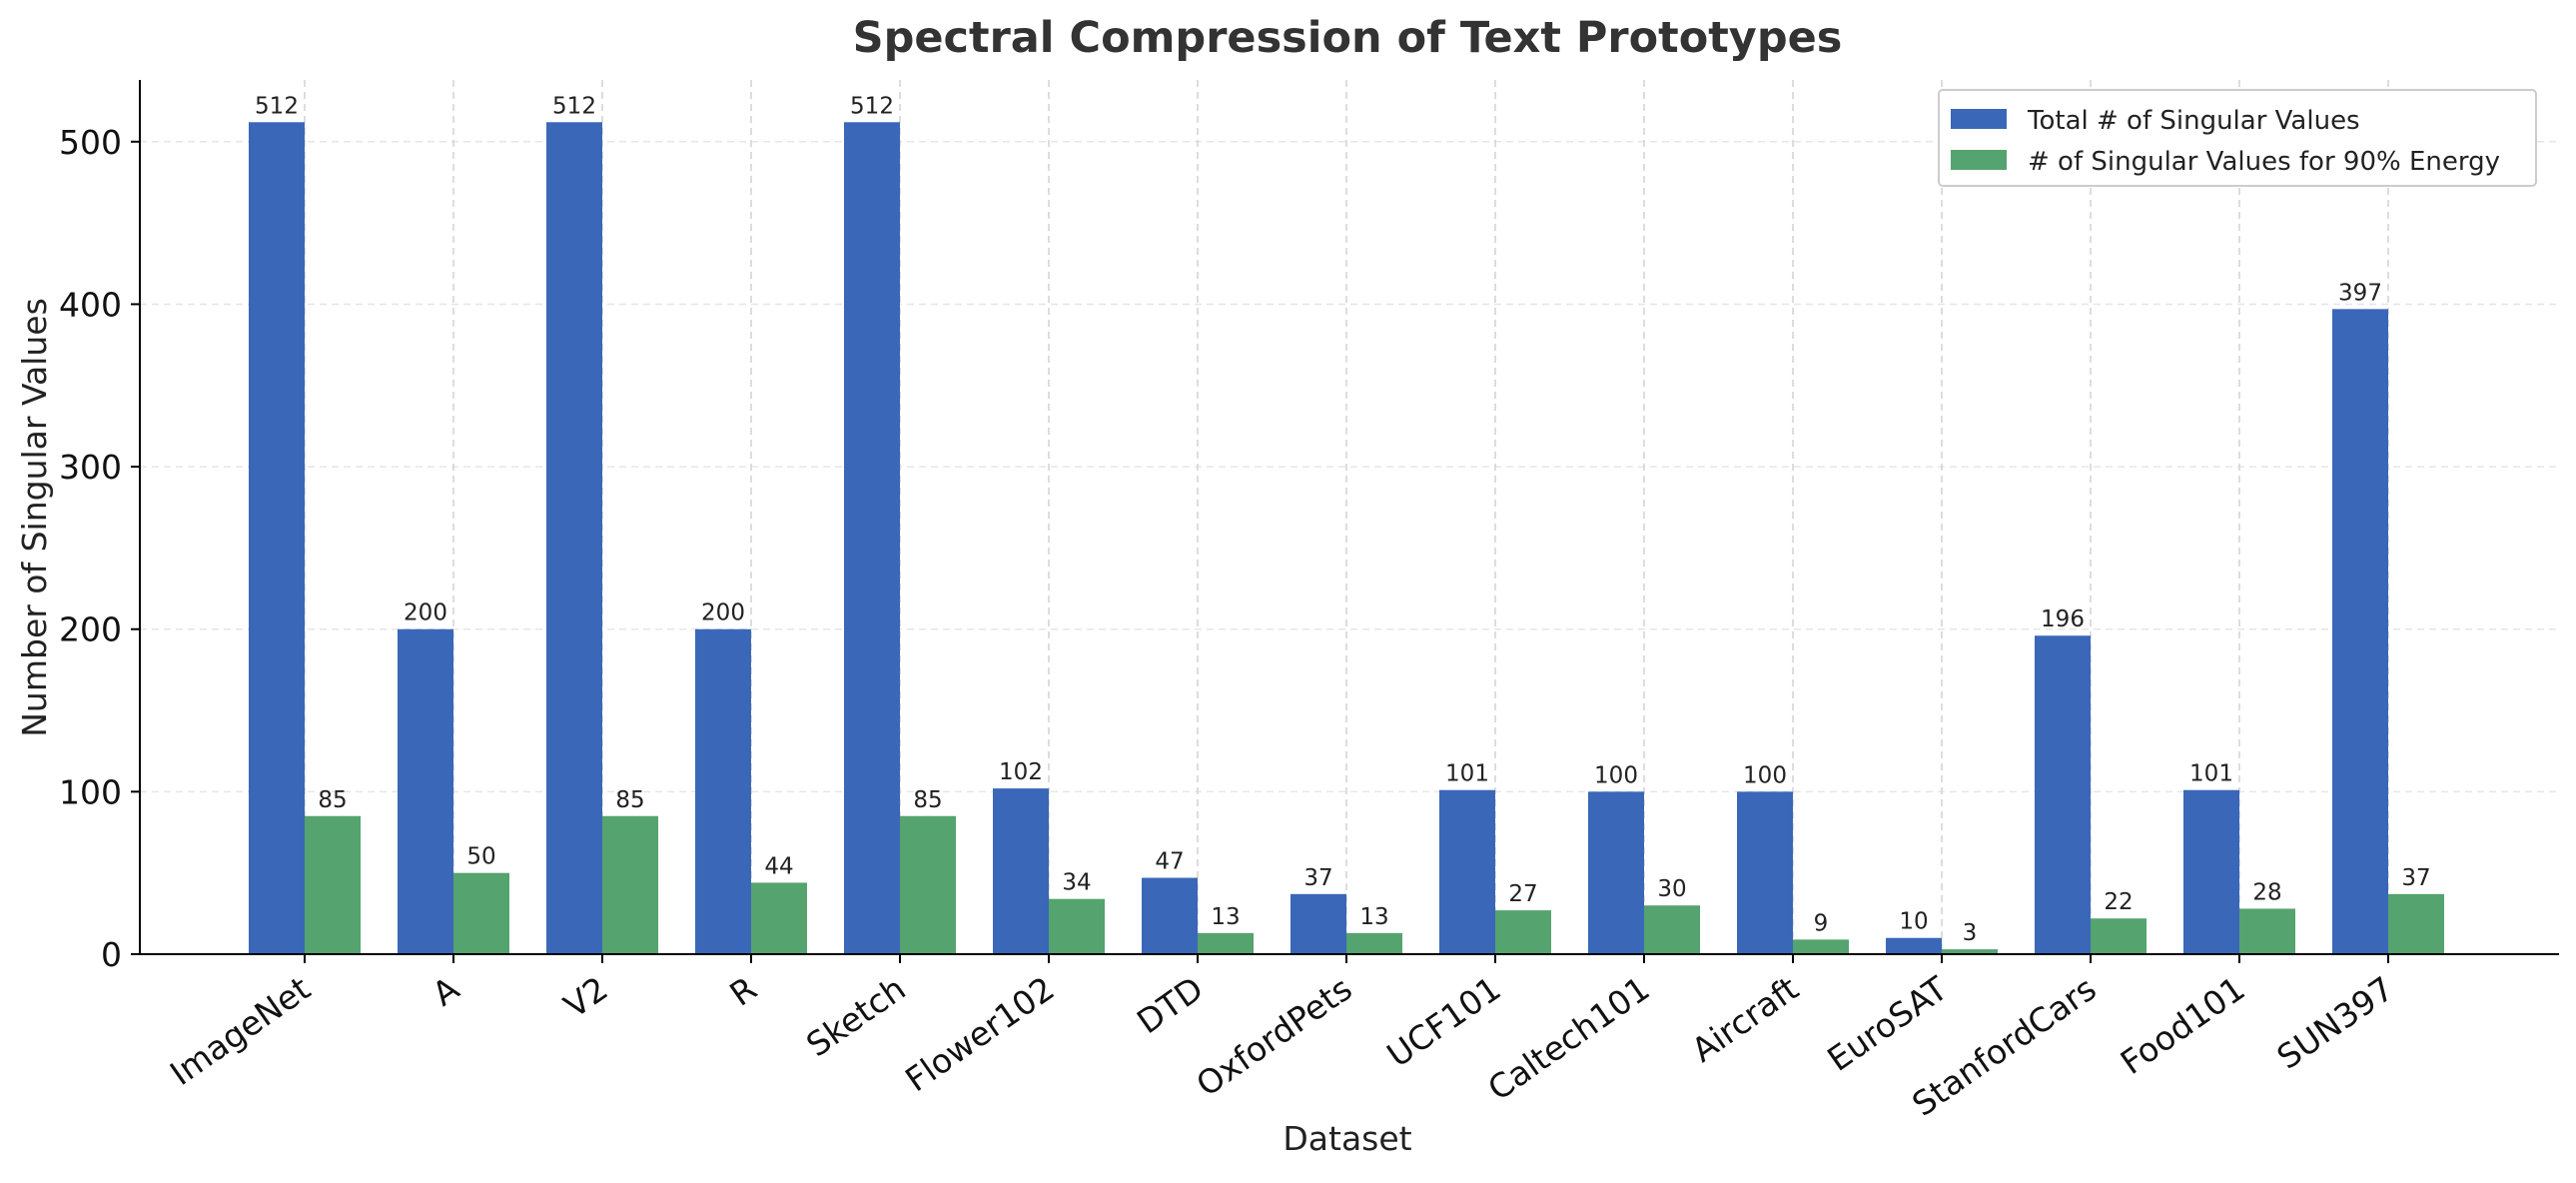 The image size is (2576, 1183). I want to click on bar-value-label: 102, so click(1021, 772).